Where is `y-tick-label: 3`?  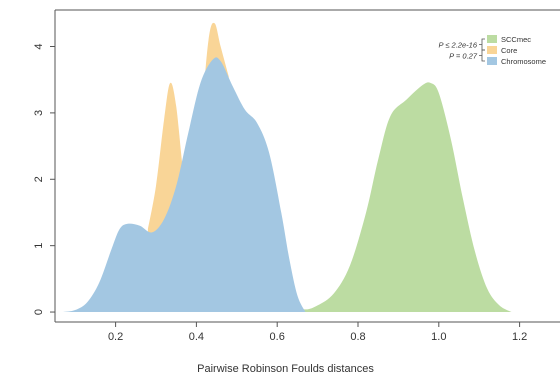 y-tick-label: 3 is located at coordinates (39, 113).